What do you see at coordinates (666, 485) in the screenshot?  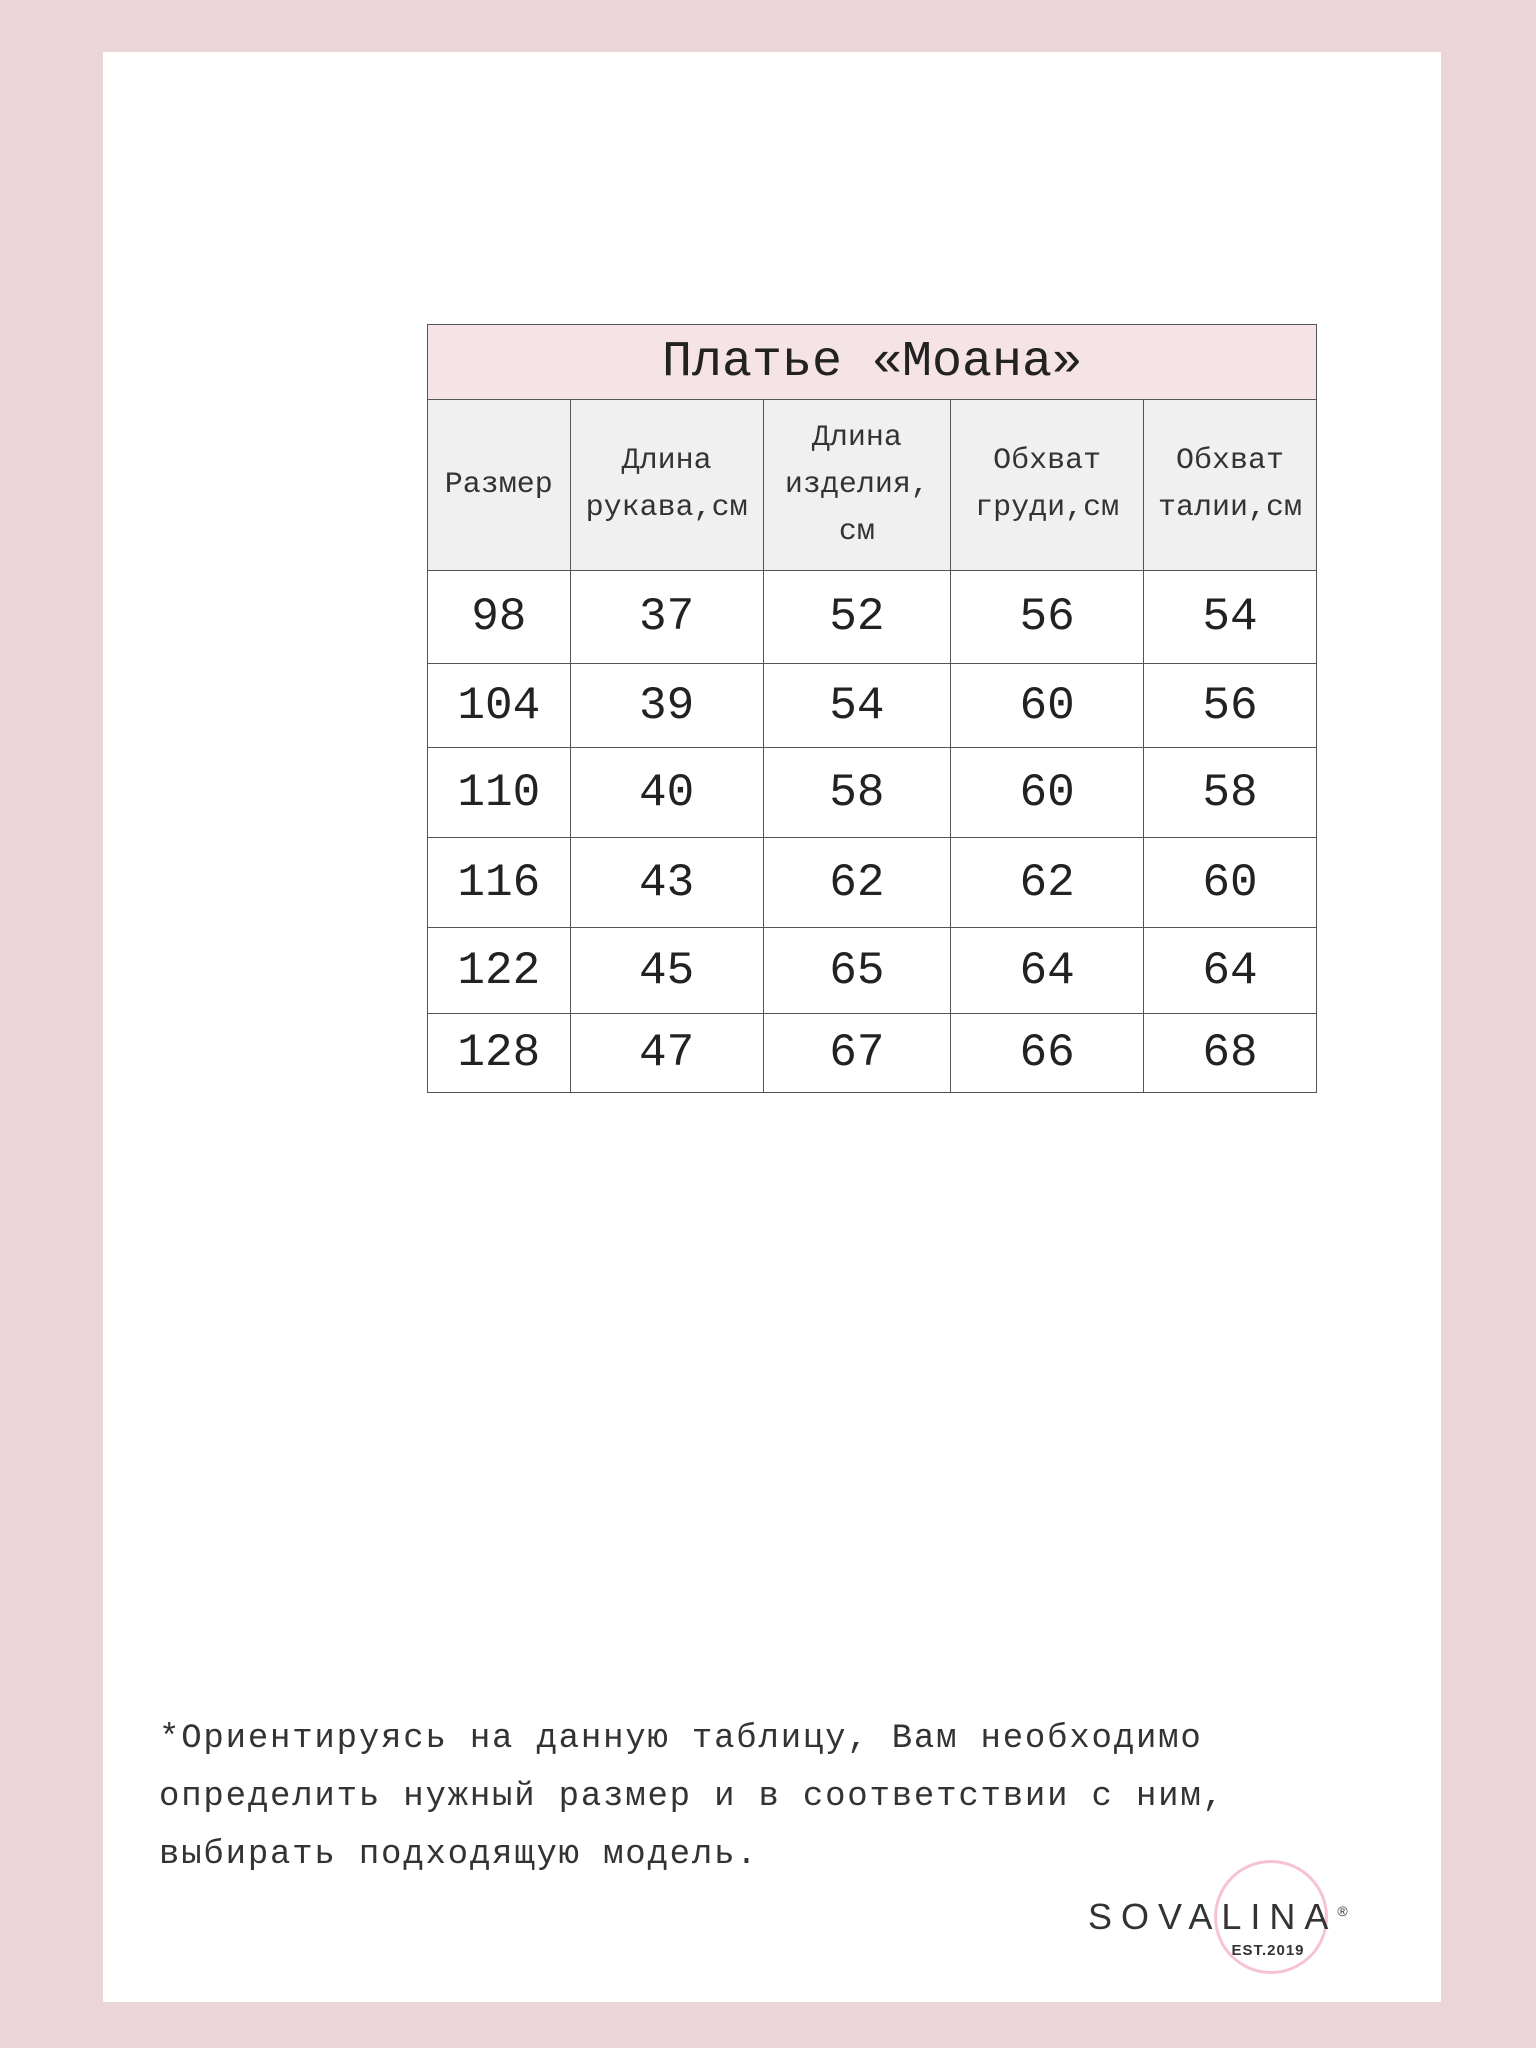 I see `header-sleeve-length: Длина рукава,см` at bounding box center [666, 485].